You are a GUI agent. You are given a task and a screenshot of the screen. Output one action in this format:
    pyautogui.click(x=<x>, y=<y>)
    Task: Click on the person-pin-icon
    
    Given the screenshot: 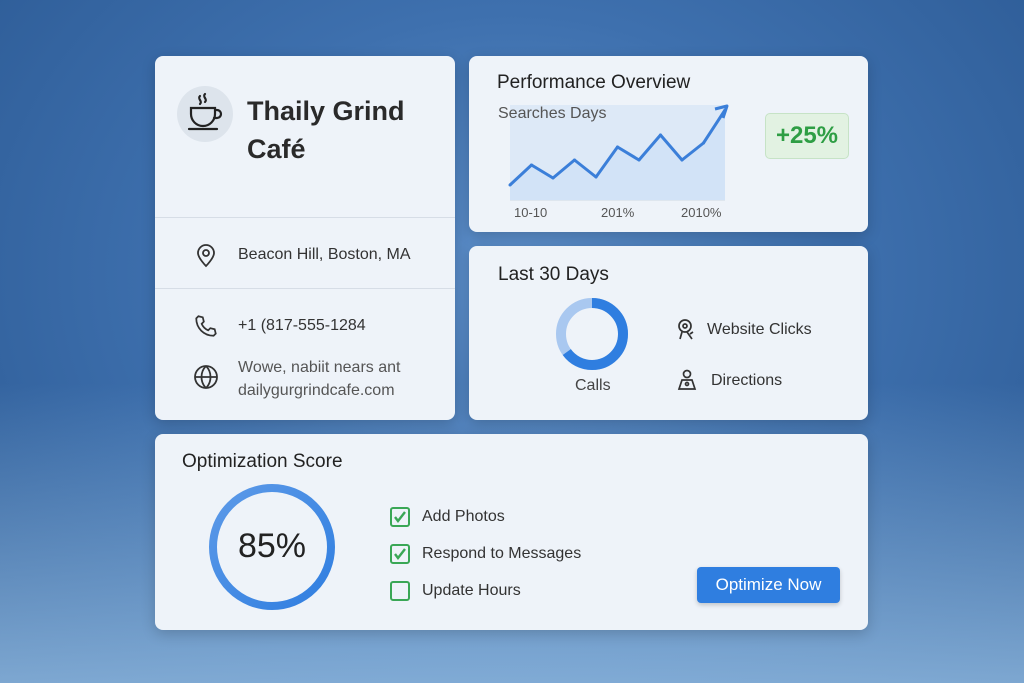 What is the action you would take?
    pyautogui.click(x=688, y=381)
    